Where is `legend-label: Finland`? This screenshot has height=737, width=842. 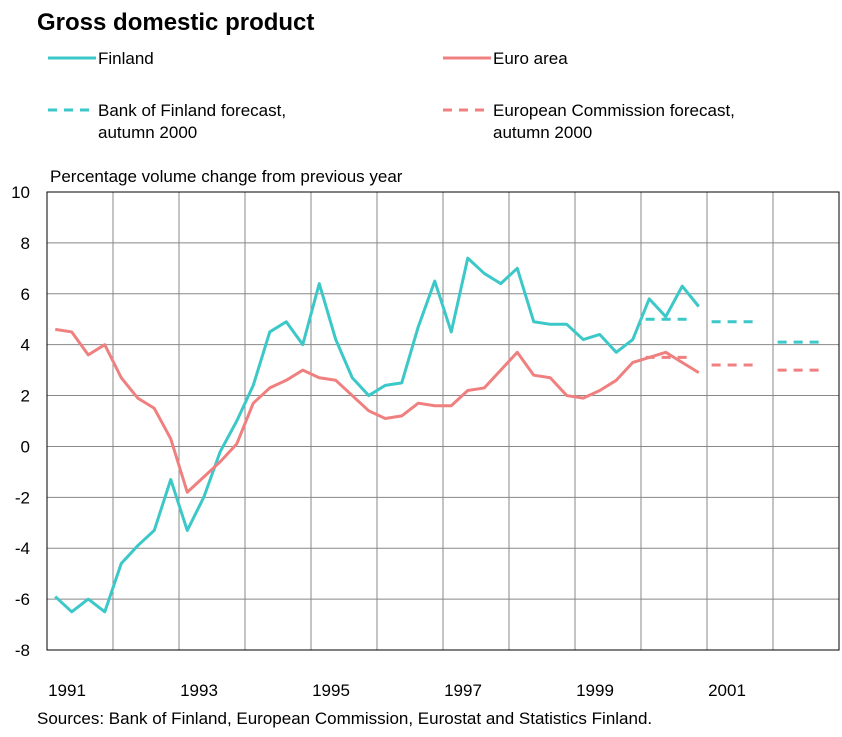 legend-label: Finland is located at coordinates (126, 58).